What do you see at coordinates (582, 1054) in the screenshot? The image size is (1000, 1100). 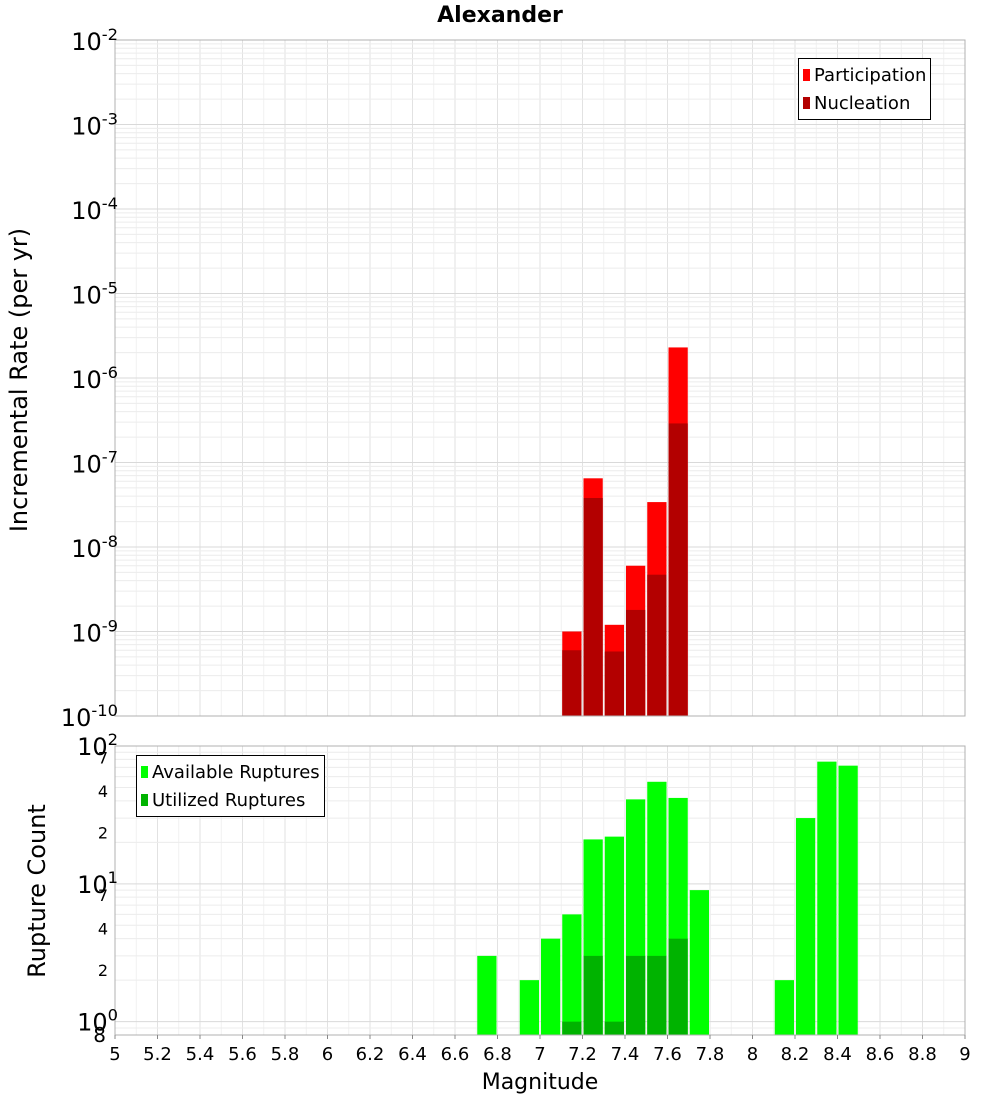 I see `x-tick-label: 7.2` at bounding box center [582, 1054].